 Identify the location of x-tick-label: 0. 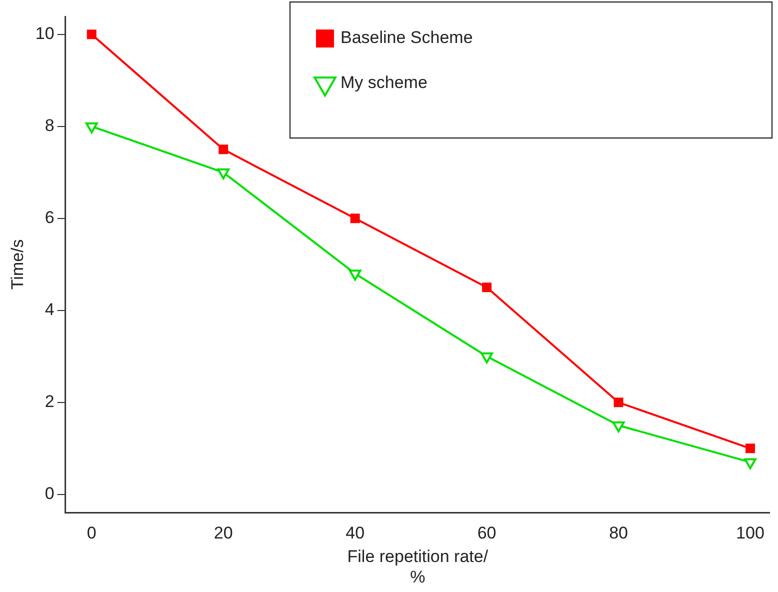
(91, 533).